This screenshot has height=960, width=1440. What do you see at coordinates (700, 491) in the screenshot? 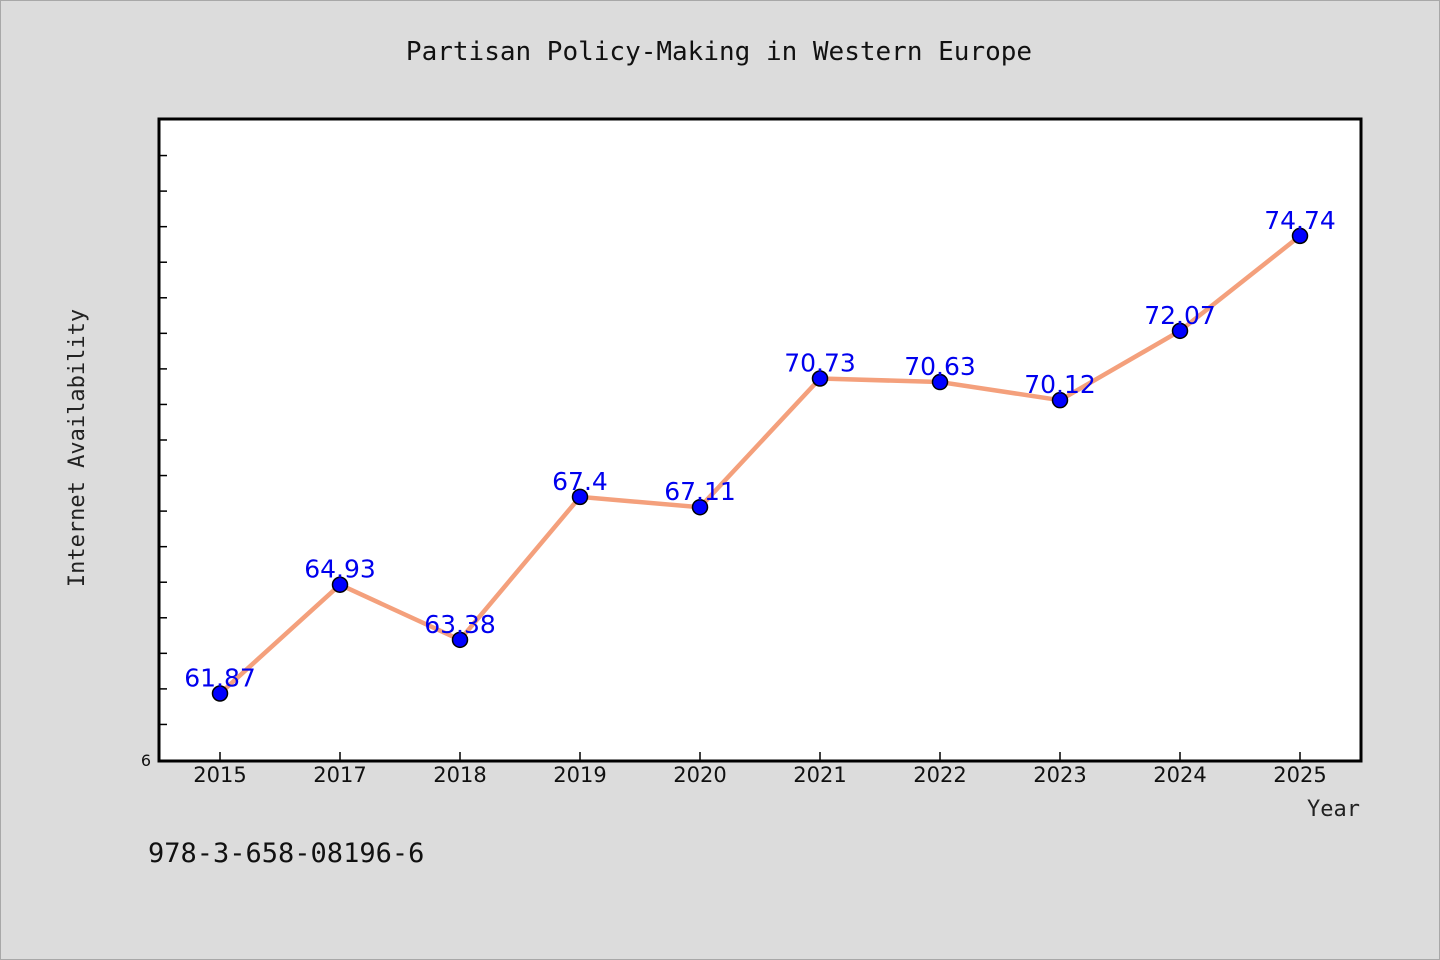
I see `data-label: 67.11` at bounding box center [700, 491].